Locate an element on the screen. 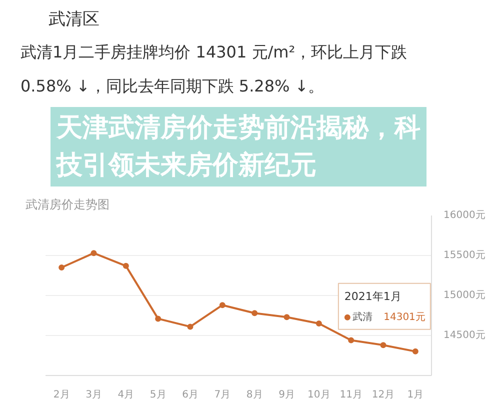 This screenshot has height=400, width=488. legend-label: 武清 is located at coordinates (362, 316).